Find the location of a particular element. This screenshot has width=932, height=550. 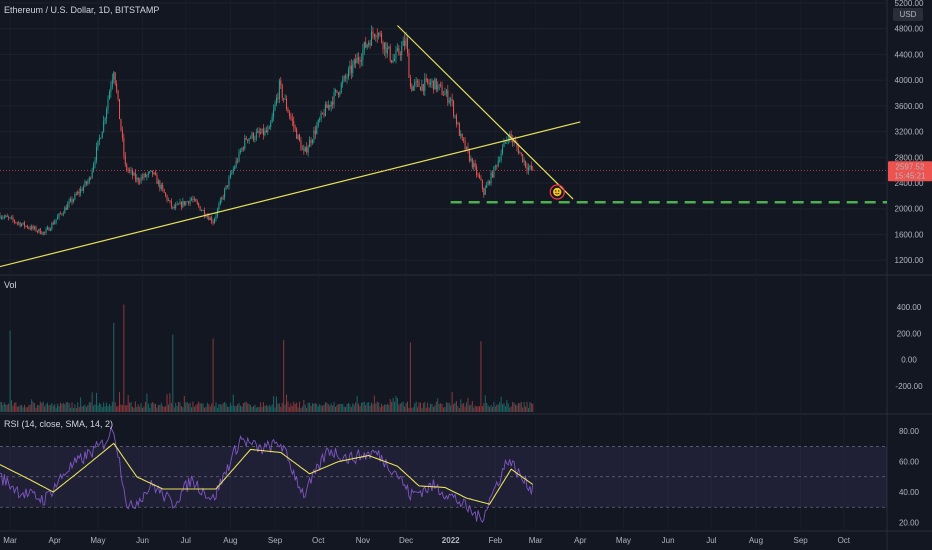

smiley-outline is located at coordinates (557, 192).